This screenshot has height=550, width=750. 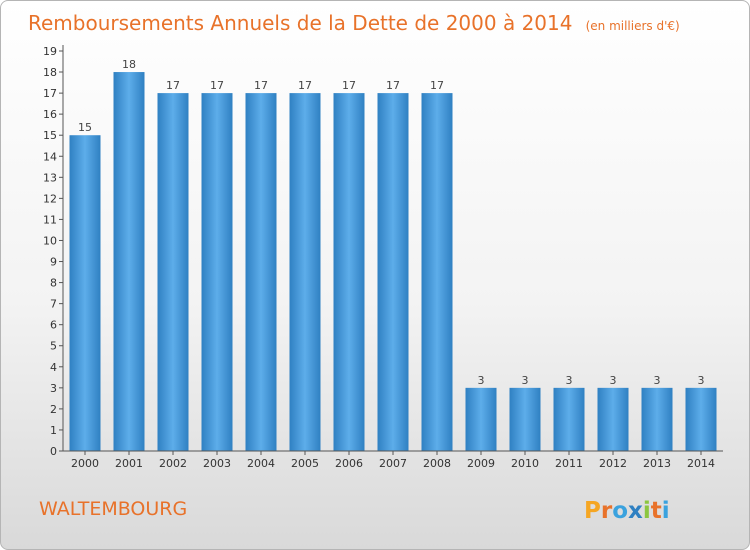 I want to click on bar-2003, so click(x=217, y=272).